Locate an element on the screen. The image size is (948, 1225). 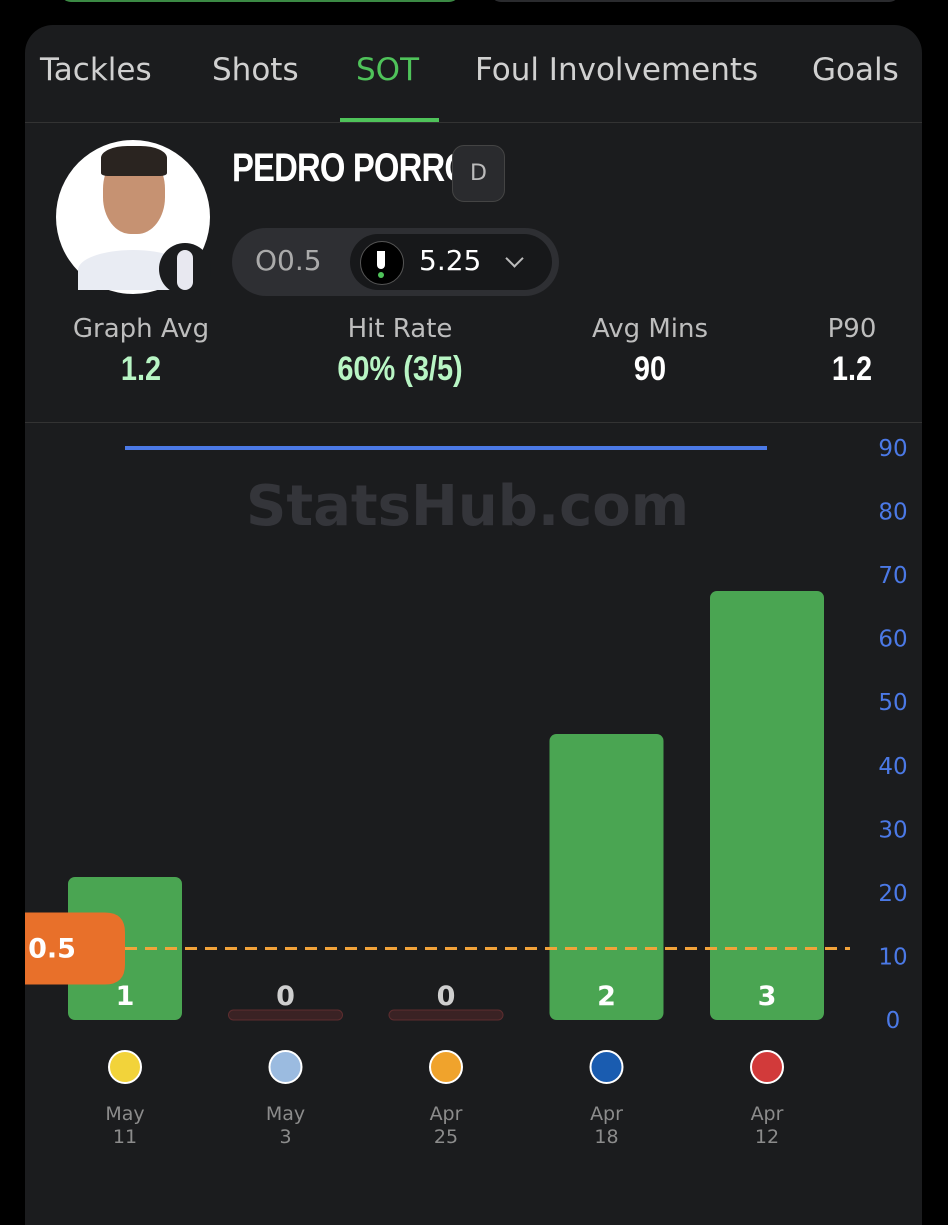
x-tick-label: Apr 18 is located at coordinates (606, 1125).